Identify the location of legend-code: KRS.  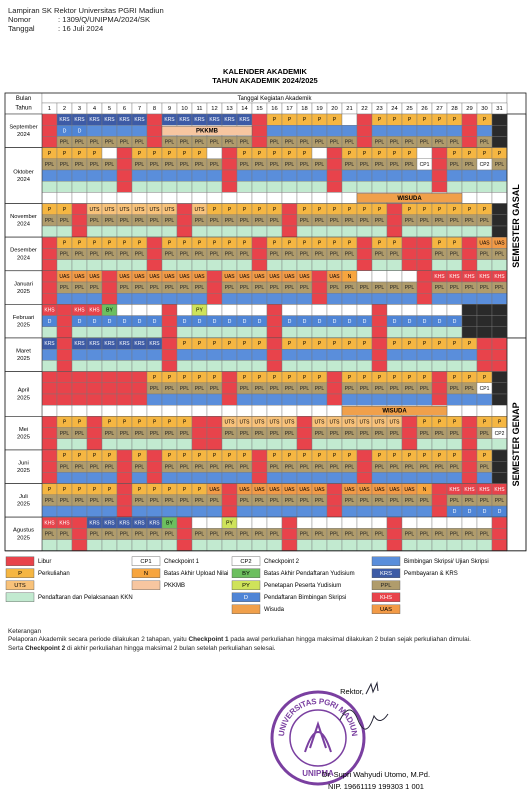
(386, 574).